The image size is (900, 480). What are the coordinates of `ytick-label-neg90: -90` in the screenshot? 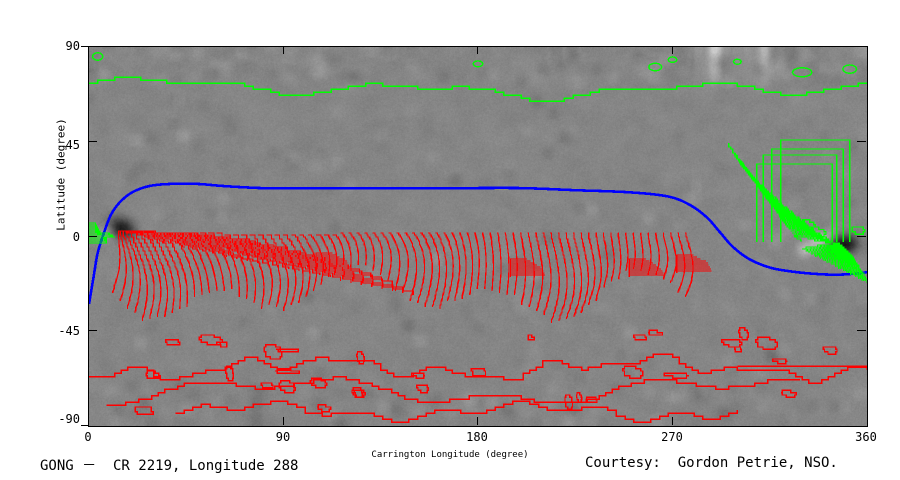 It's located at (69, 419).